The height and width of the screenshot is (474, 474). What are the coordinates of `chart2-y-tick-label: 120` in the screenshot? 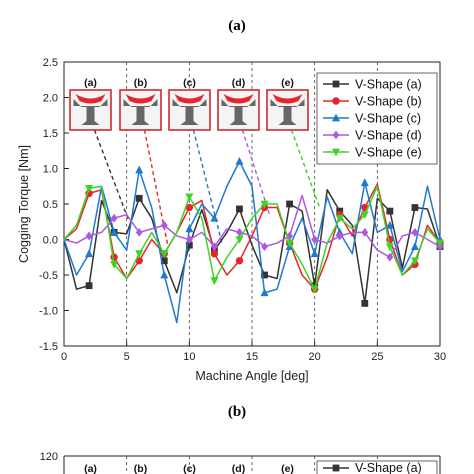 It's located at (49, 457).